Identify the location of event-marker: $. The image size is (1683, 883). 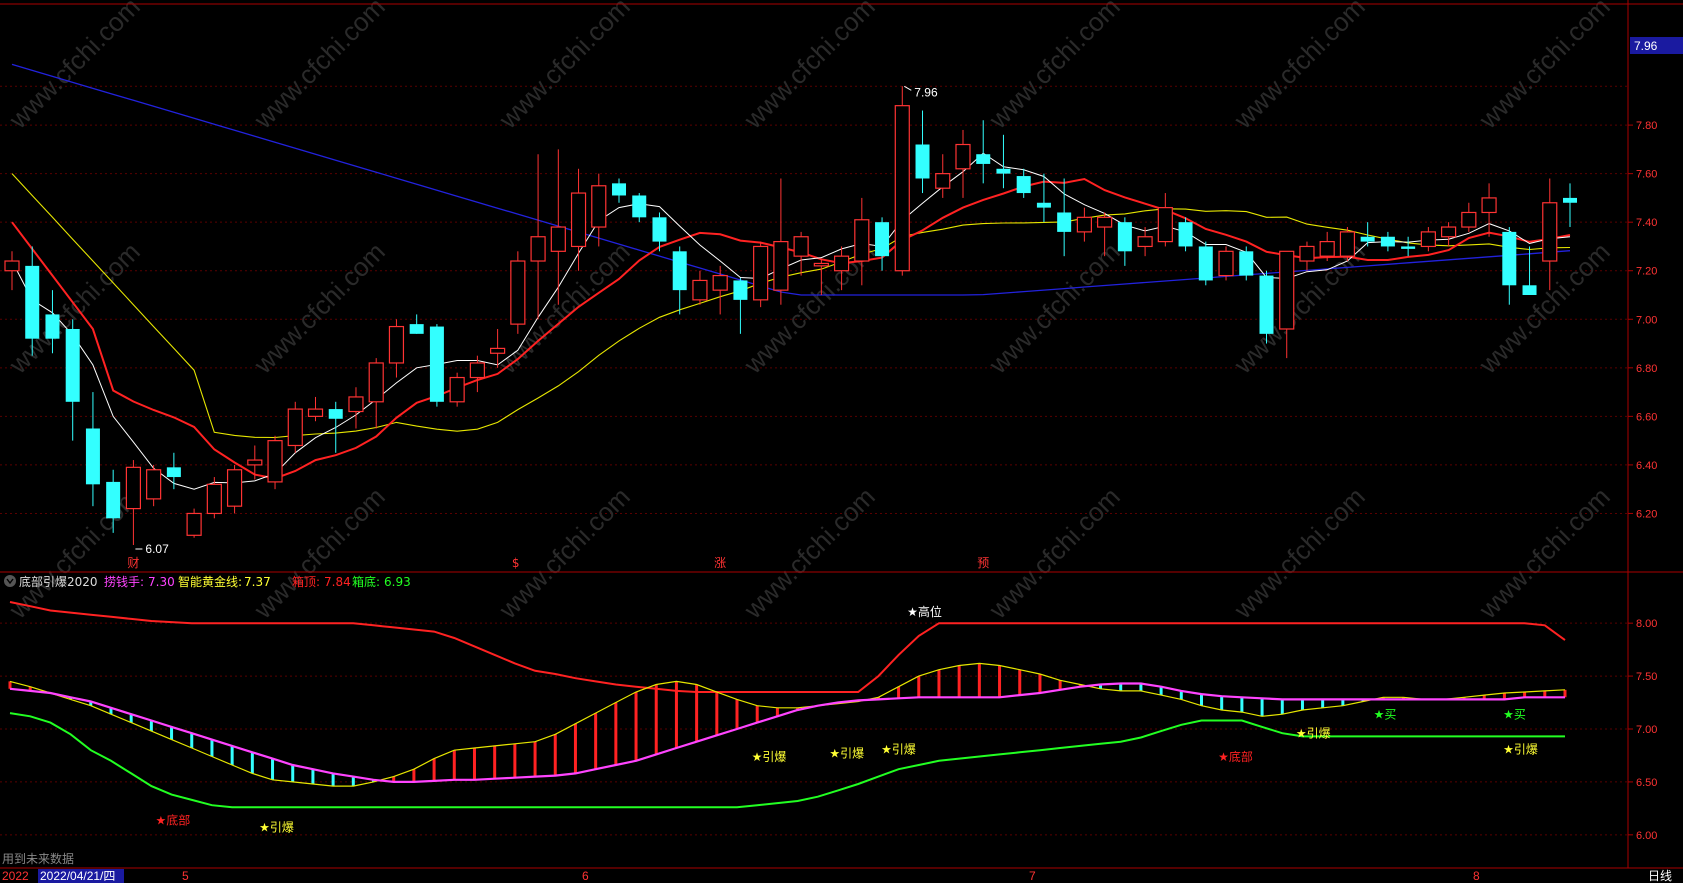
(516, 563).